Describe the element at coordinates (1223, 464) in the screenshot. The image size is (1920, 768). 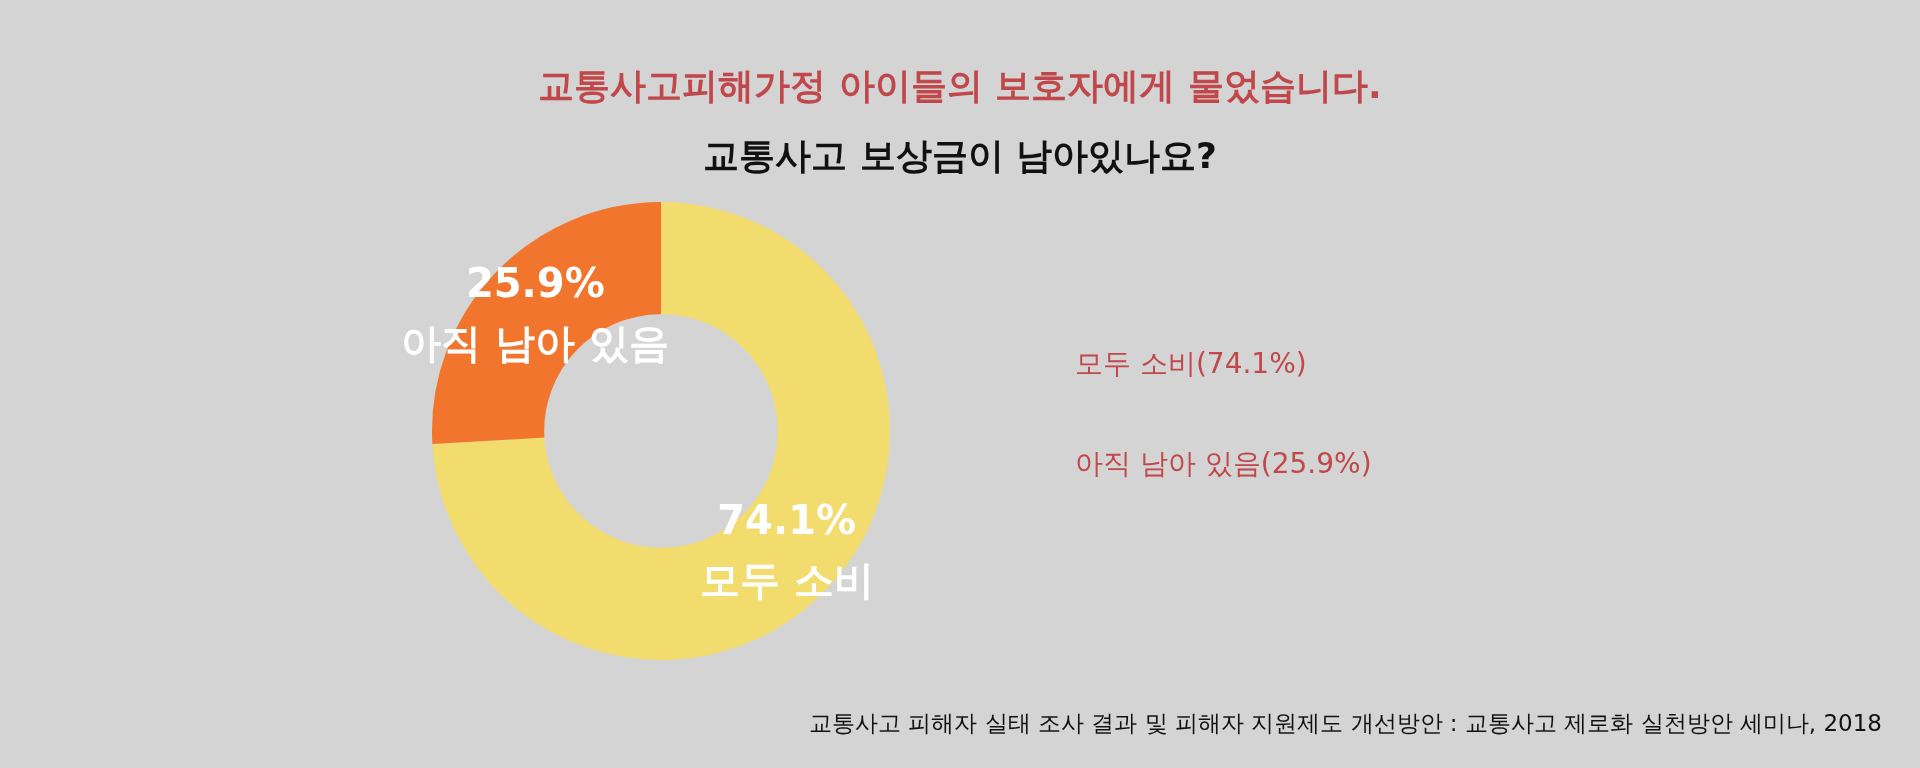
I see `text: 아직 남아 있음(25.9%)` at that location.